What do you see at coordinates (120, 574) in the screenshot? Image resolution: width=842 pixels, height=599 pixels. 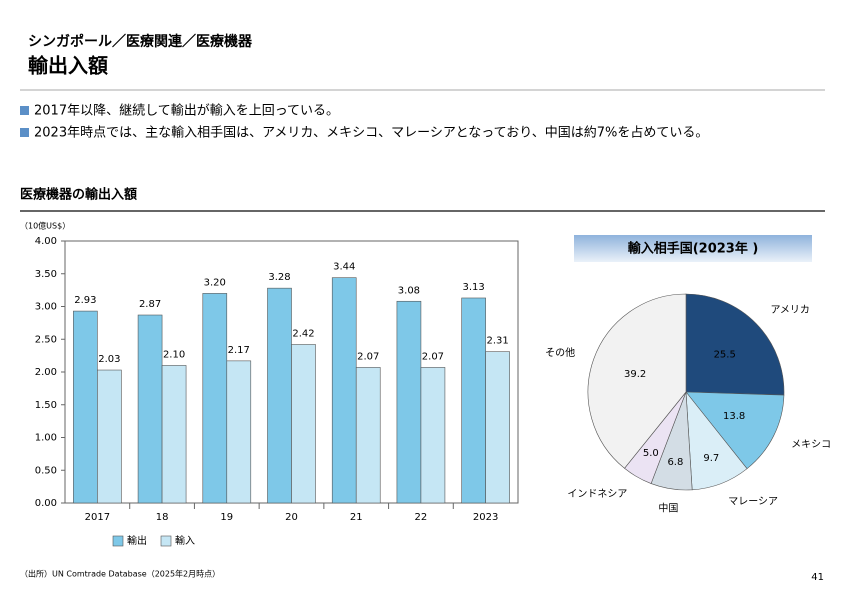 I see `source: （出所）UN Comtrade Database（2025年2月時点）` at bounding box center [120, 574].